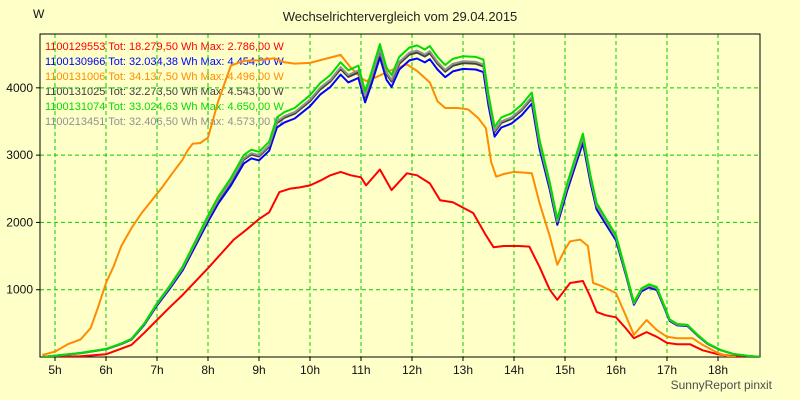 This screenshot has height=400, width=800. What do you see at coordinates (105, 370) in the screenshot?
I see `x-tick-label: 6h` at bounding box center [105, 370].